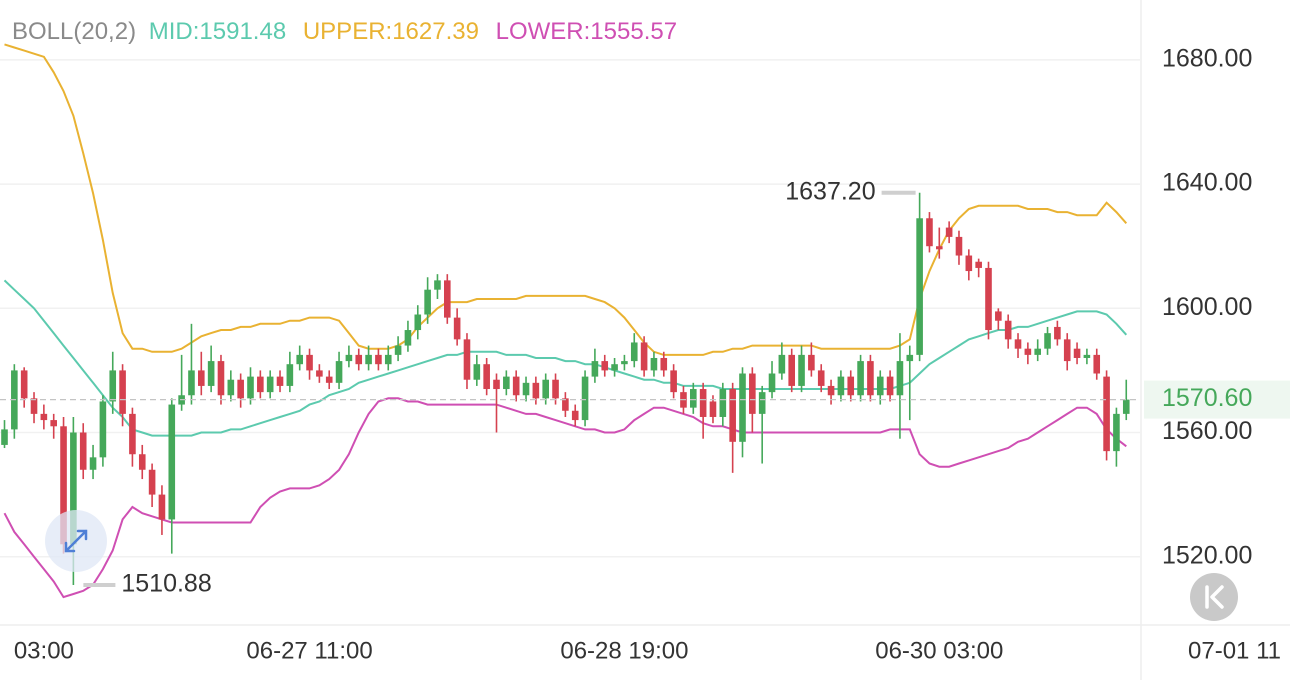  Describe the element at coordinates (1234, 650) in the screenshot. I see `x-tick-label: 07-01 11` at that location.